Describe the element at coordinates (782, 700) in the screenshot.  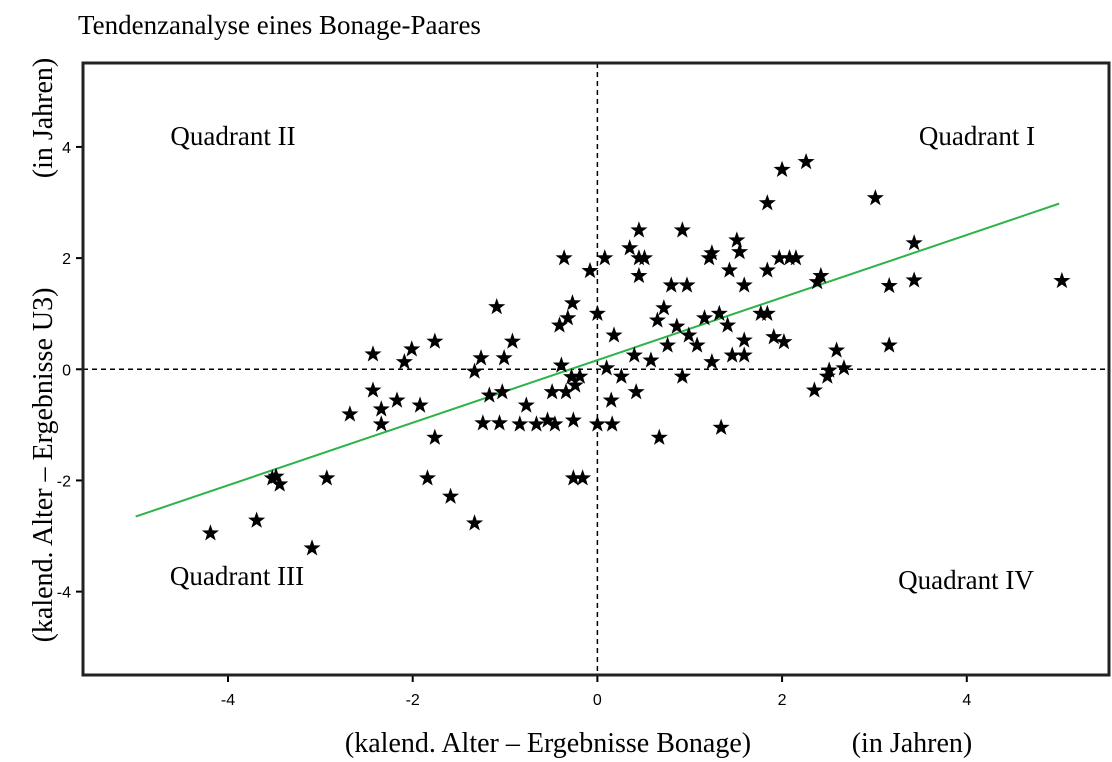
I see `x-tick-label: 2` at that location.